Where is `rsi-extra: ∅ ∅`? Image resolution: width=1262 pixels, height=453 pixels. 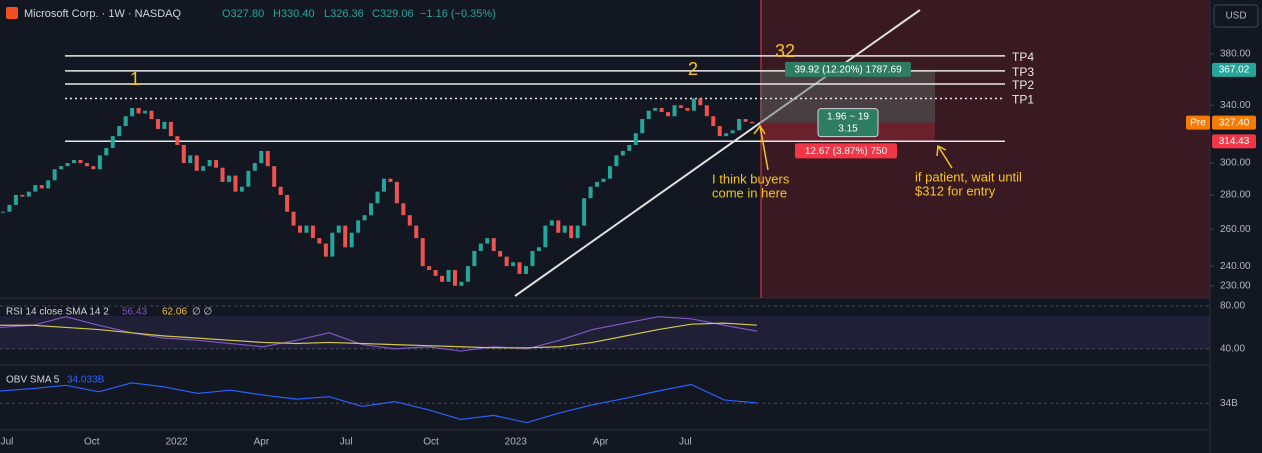
rsi-extra: ∅ ∅ is located at coordinates (202, 312).